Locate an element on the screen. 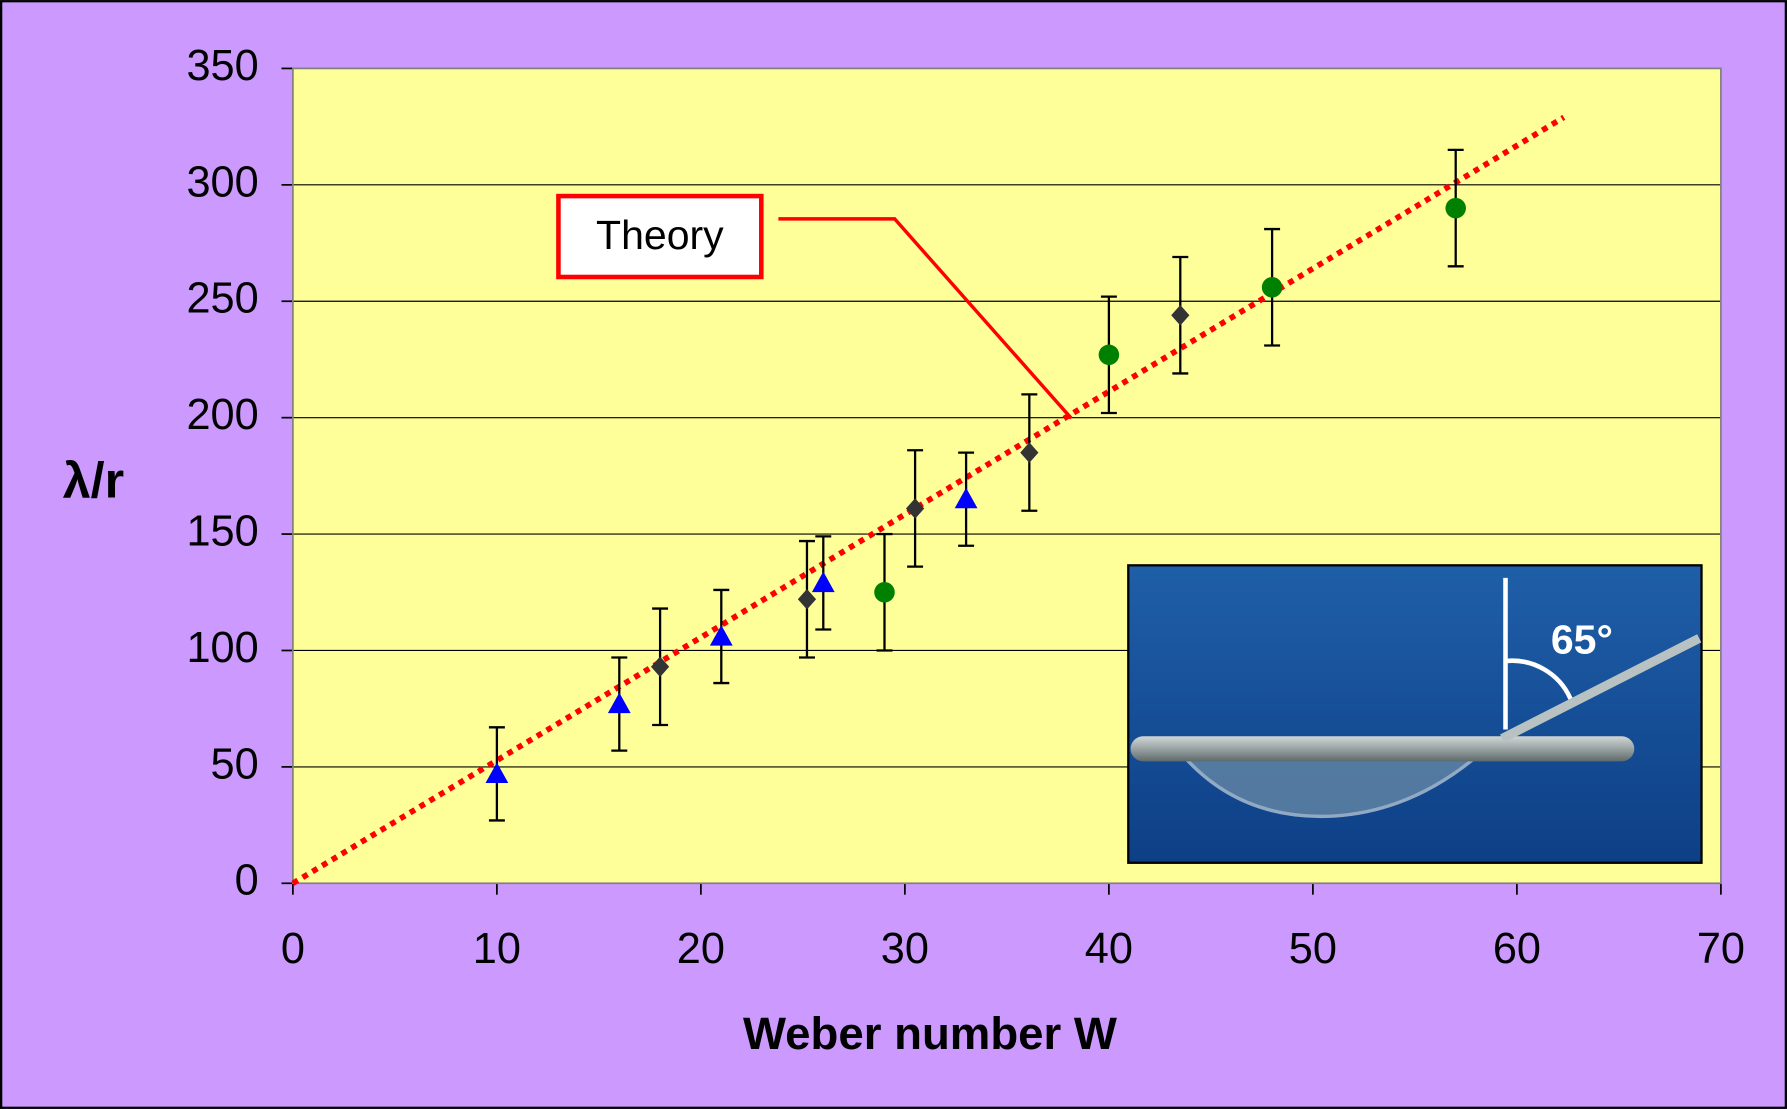 The height and width of the screenshot is (1109, 1787). y-tick-label: 250 is located at coordinates (222, 299).